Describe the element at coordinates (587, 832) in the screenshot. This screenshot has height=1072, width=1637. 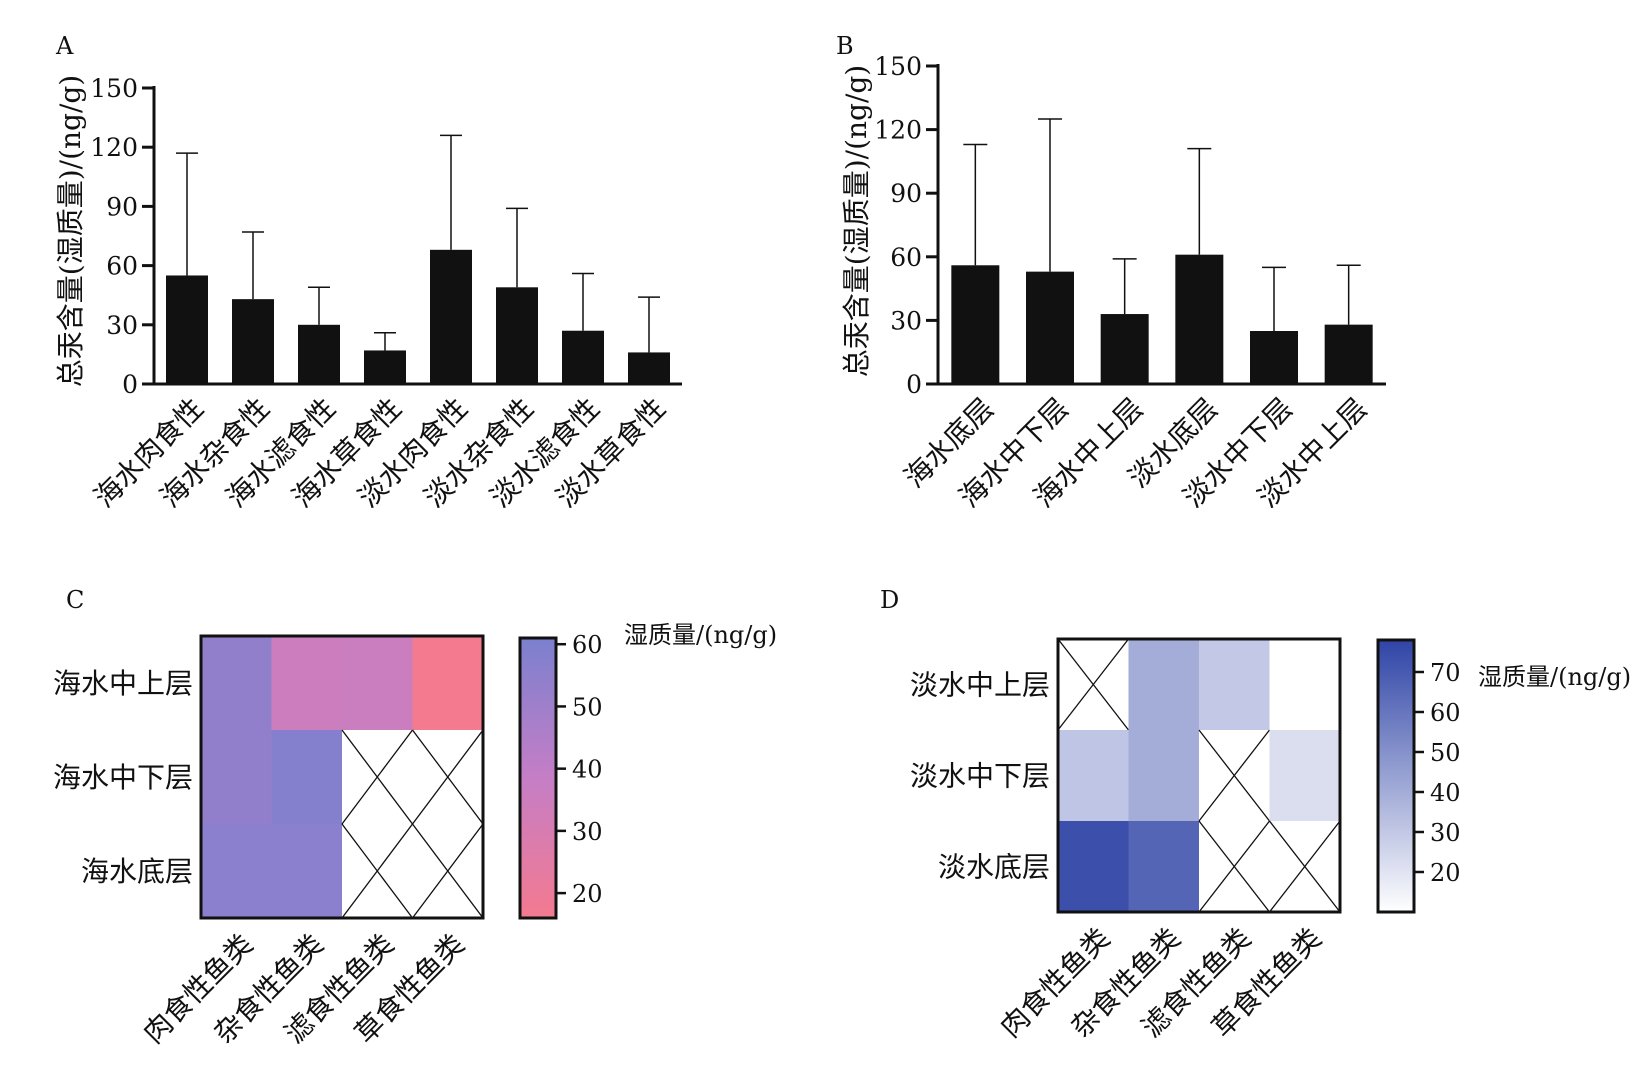
I see `panel-c-colorbar-tick-label: 30` at that location.